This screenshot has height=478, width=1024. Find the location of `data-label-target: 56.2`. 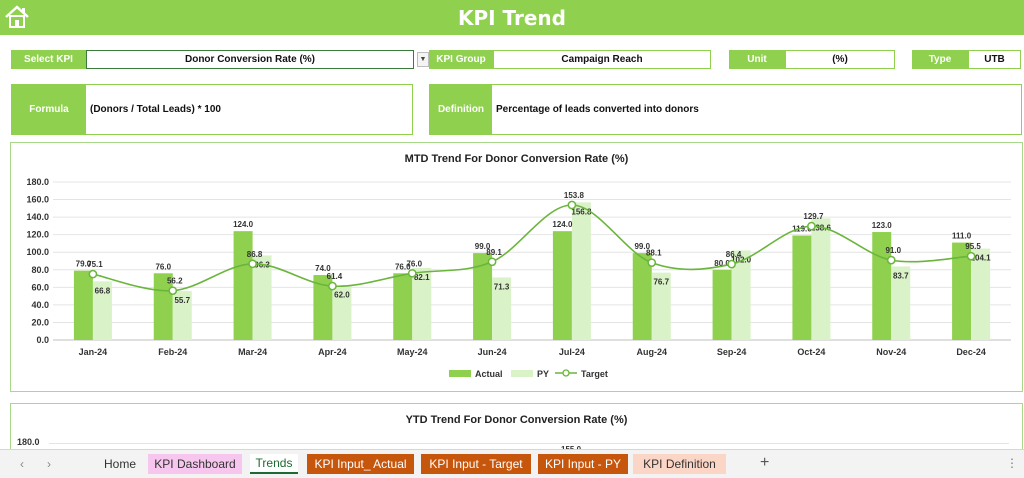

data-label-target: 56.2 is located at coordinates (175, 281).